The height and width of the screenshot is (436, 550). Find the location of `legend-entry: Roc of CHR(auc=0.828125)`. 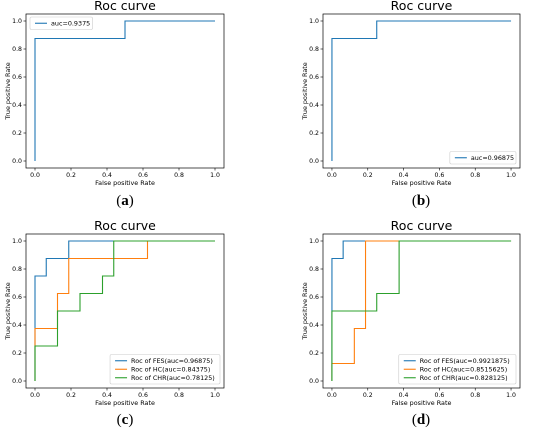

legend-entry: Roc of CHR(auc=0.828125) is located at coordinates (464, 378).